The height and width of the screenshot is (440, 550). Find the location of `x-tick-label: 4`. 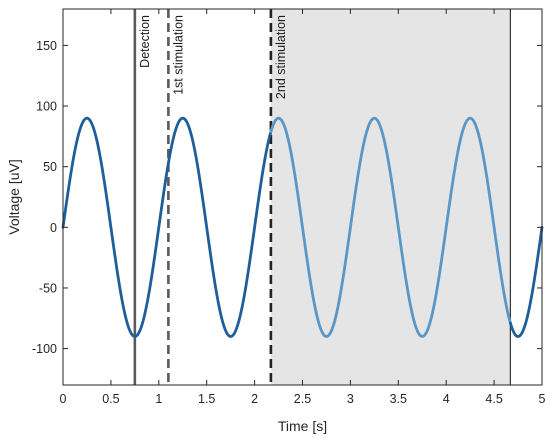

x-tick-label: 4 is located at coordinates (446, 399).